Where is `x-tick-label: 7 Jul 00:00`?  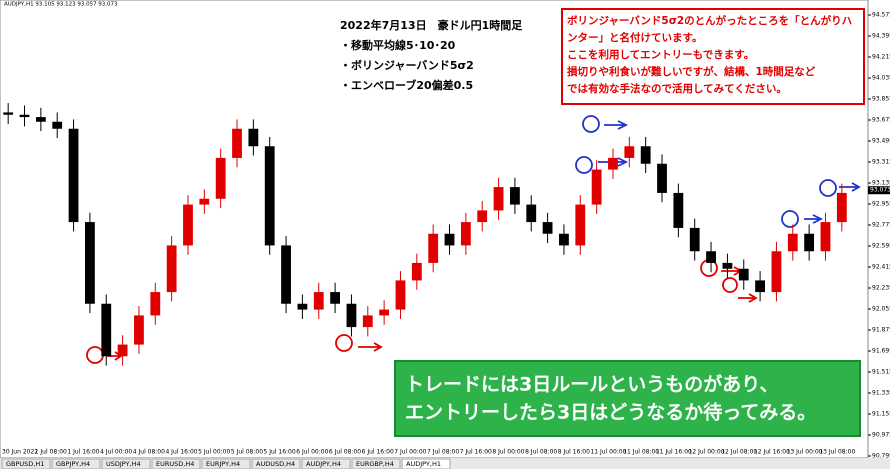 x-tick-label: 7 Jul 00:00 is located at coordinates (410, 452).